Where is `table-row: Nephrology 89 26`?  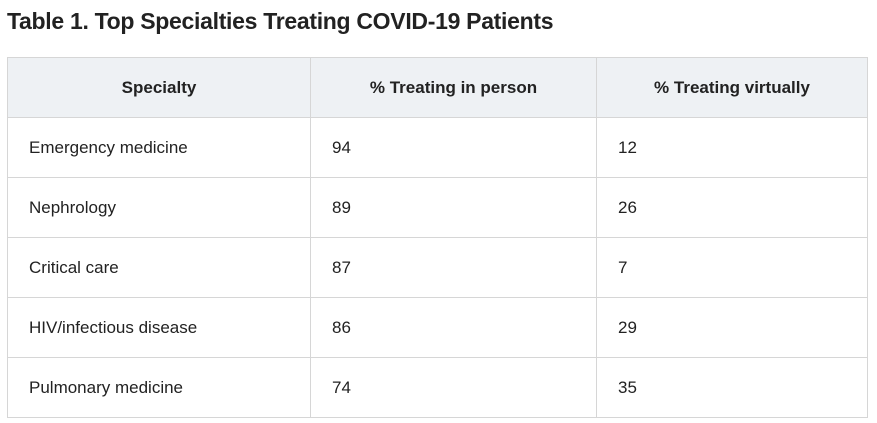
table-row: Nephrology 89 26 is located at coordinates (437, 207).